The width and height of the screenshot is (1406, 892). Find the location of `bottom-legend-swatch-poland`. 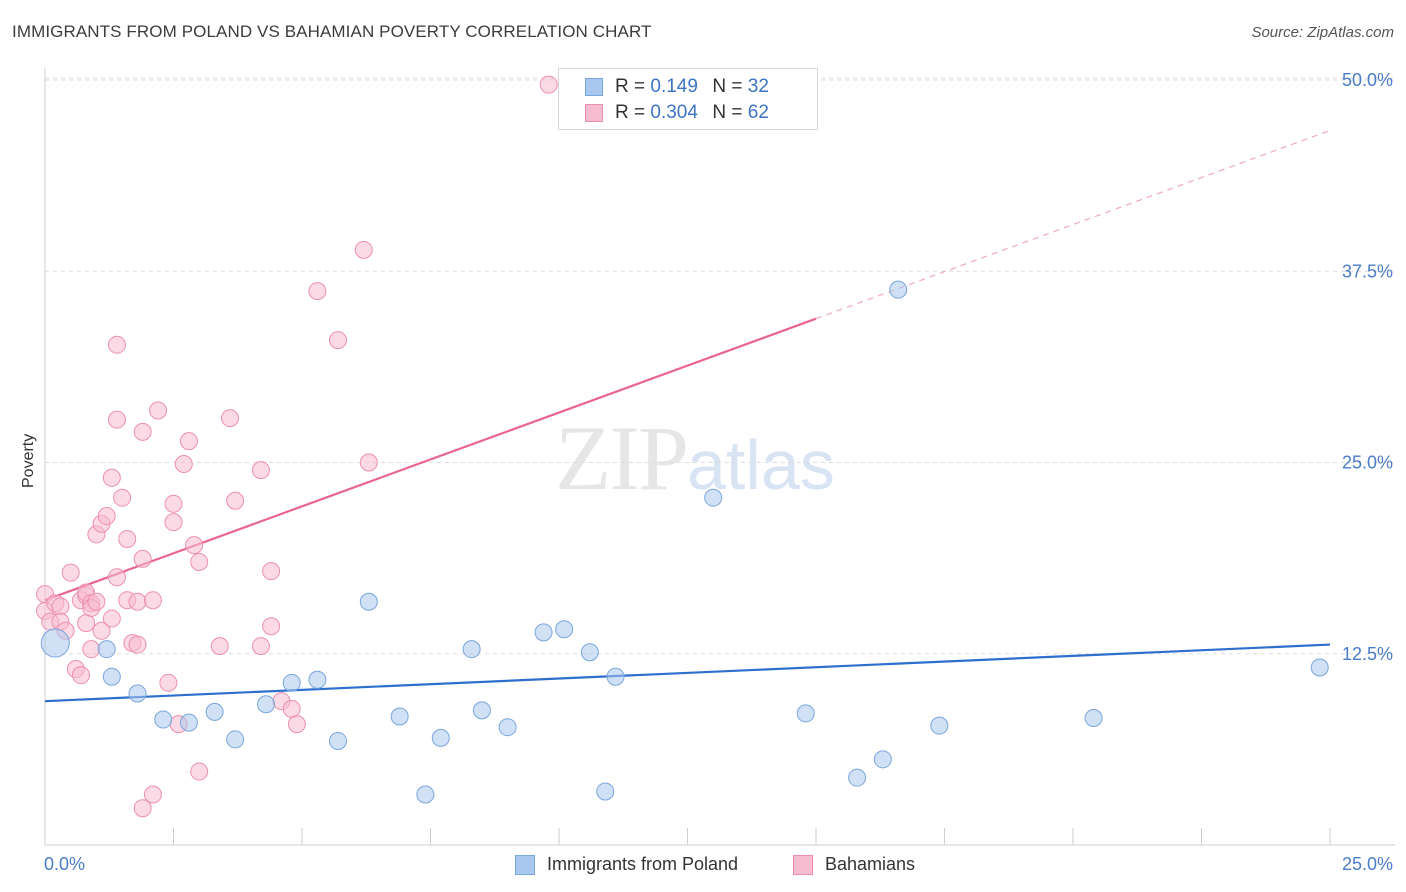

bottom-legend-swatch-poland is located at coordinates (525, 865).